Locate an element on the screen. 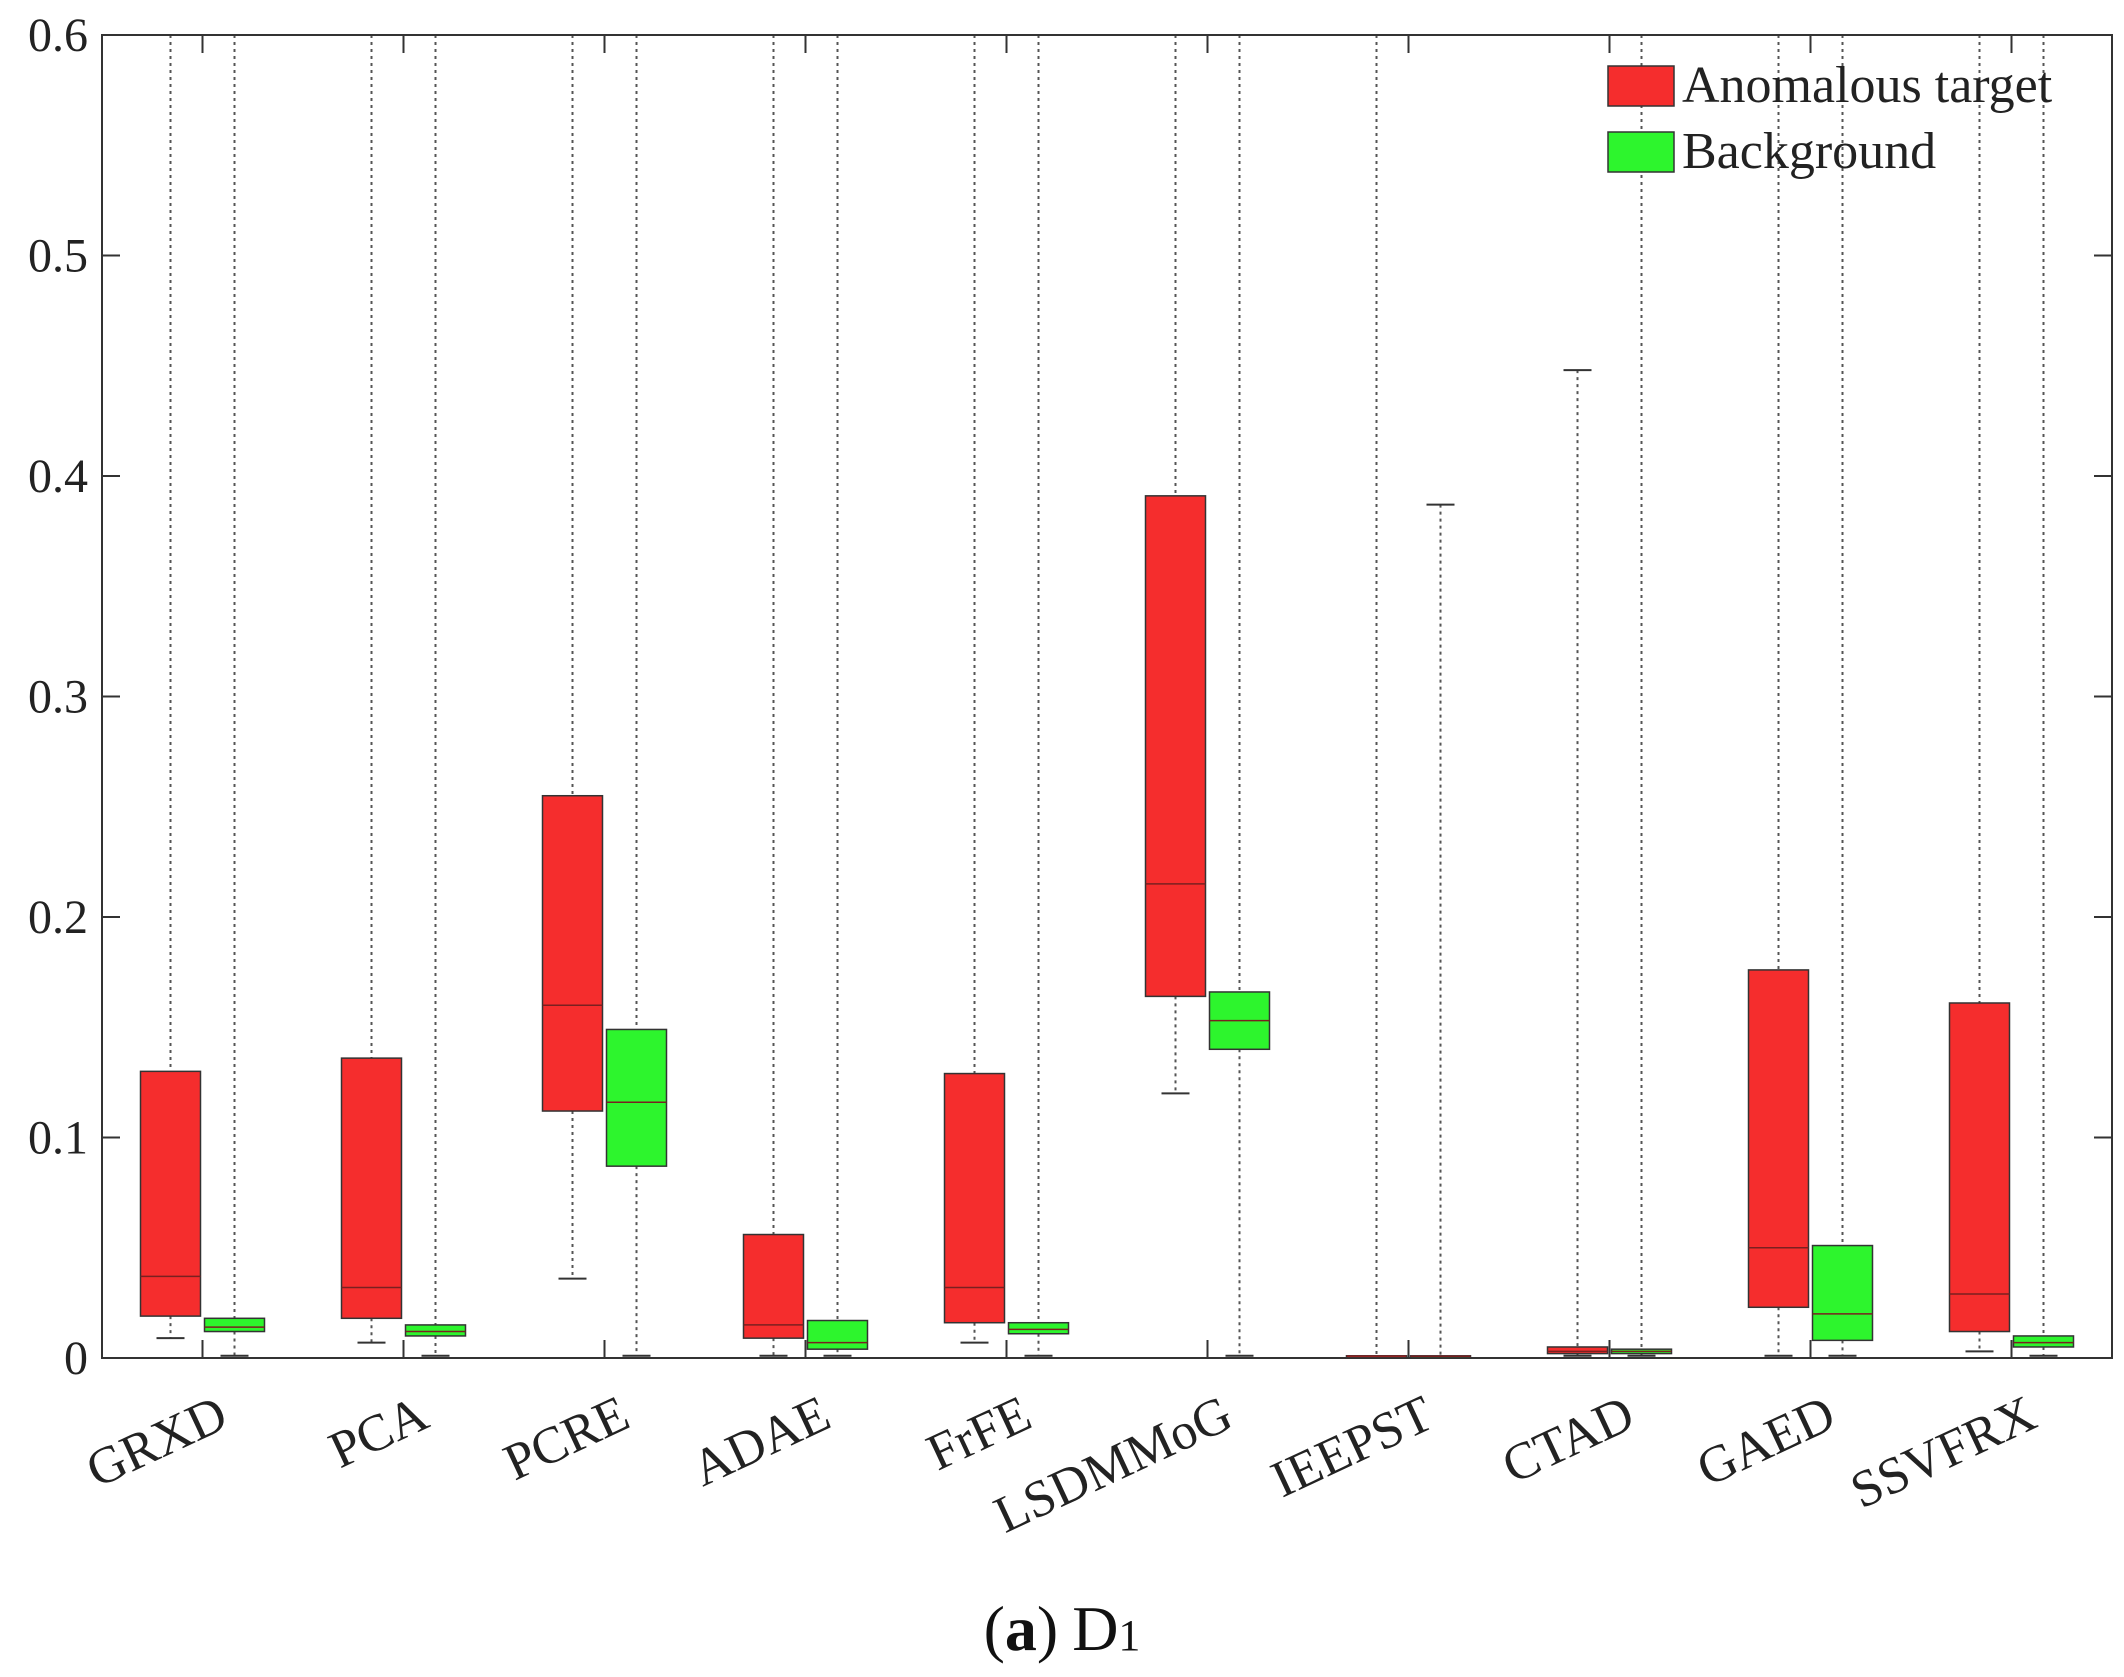  y-tick-label: 0.6 is located at coordinates (58, 35).